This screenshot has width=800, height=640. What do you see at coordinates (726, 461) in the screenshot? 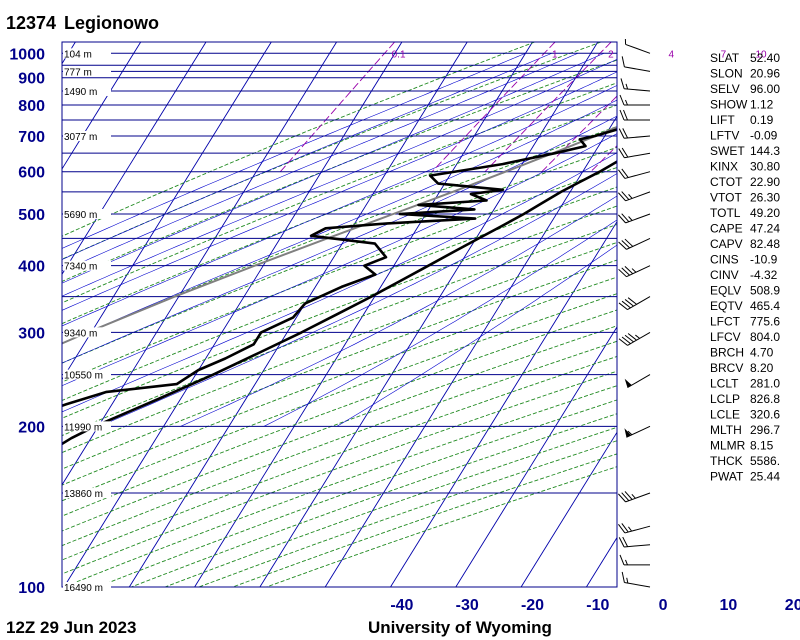
I see `index-name: THCK` at bounding box center [726, 461].